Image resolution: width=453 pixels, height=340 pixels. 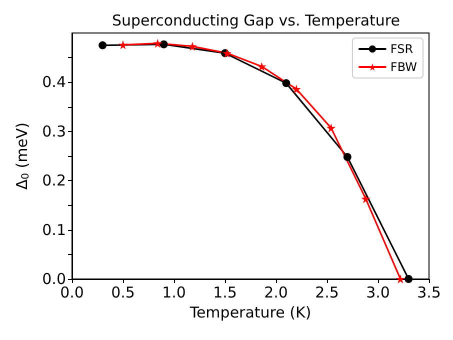 I want to click on y-tick-label: 0.3, so click(x=54, y=131).